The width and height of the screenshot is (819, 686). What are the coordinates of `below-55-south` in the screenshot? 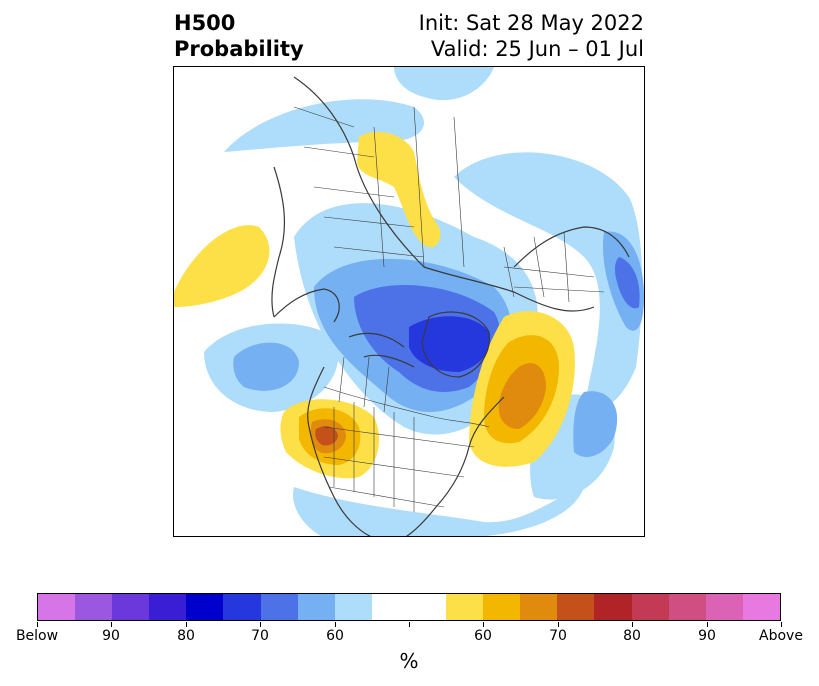 It's located at (438, 511).